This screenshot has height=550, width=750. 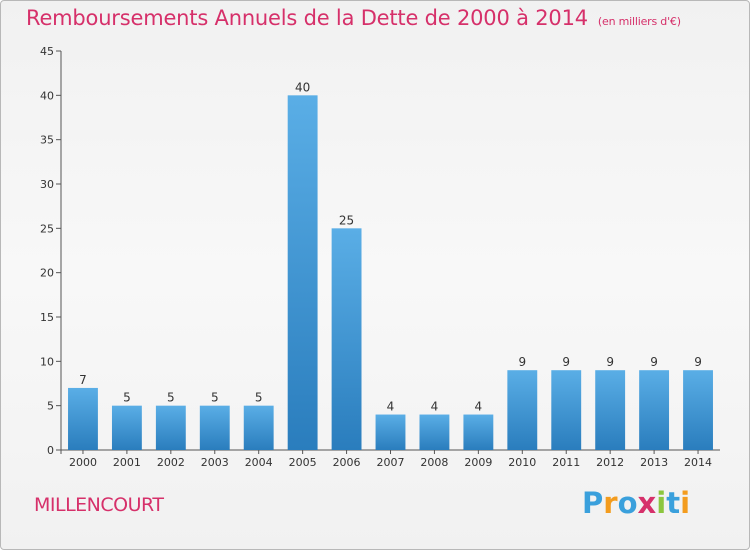 What do you see at coordinates (593, 503) in the screenshot?
I see `logo-letter: P` at bounding box center [593, 503].